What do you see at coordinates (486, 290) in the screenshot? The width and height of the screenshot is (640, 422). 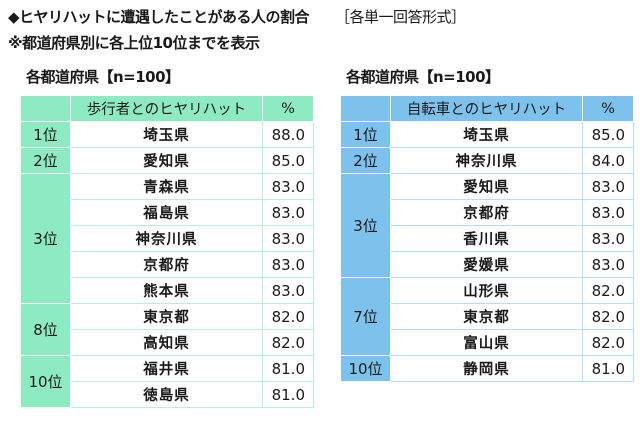 I see `prefecture-cell: 山形県` at bounding box center [486, 290].